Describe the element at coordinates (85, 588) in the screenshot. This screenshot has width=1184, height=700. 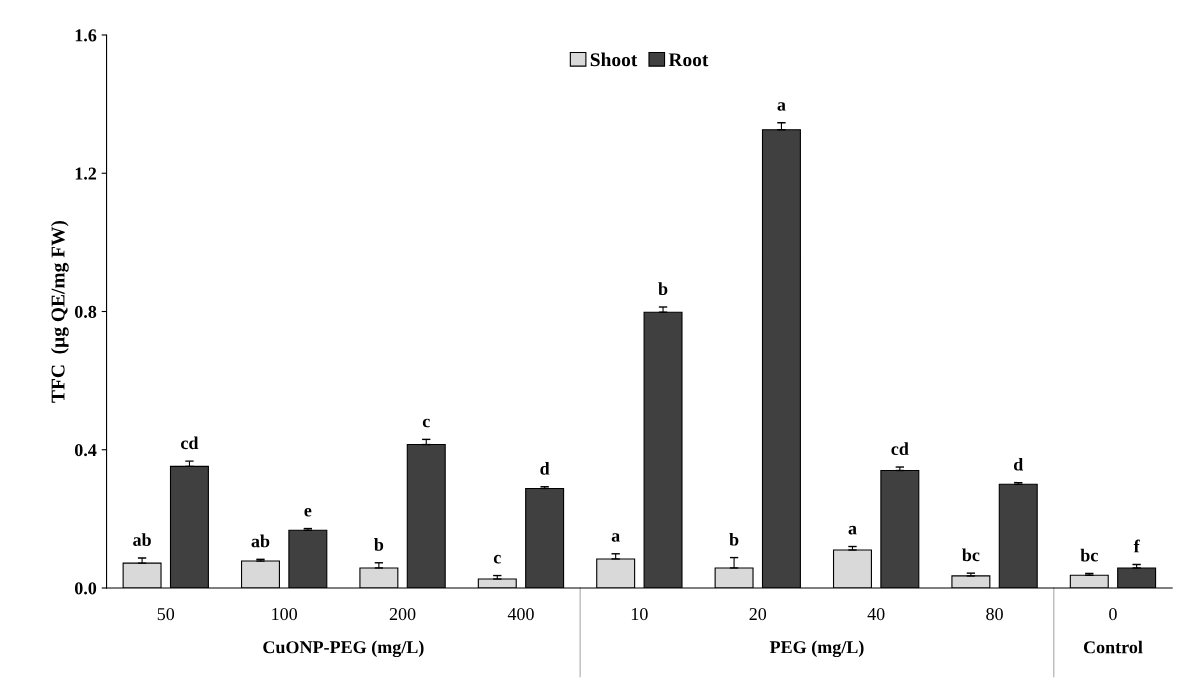
I see `y-tick-label: 0.0` at that location.